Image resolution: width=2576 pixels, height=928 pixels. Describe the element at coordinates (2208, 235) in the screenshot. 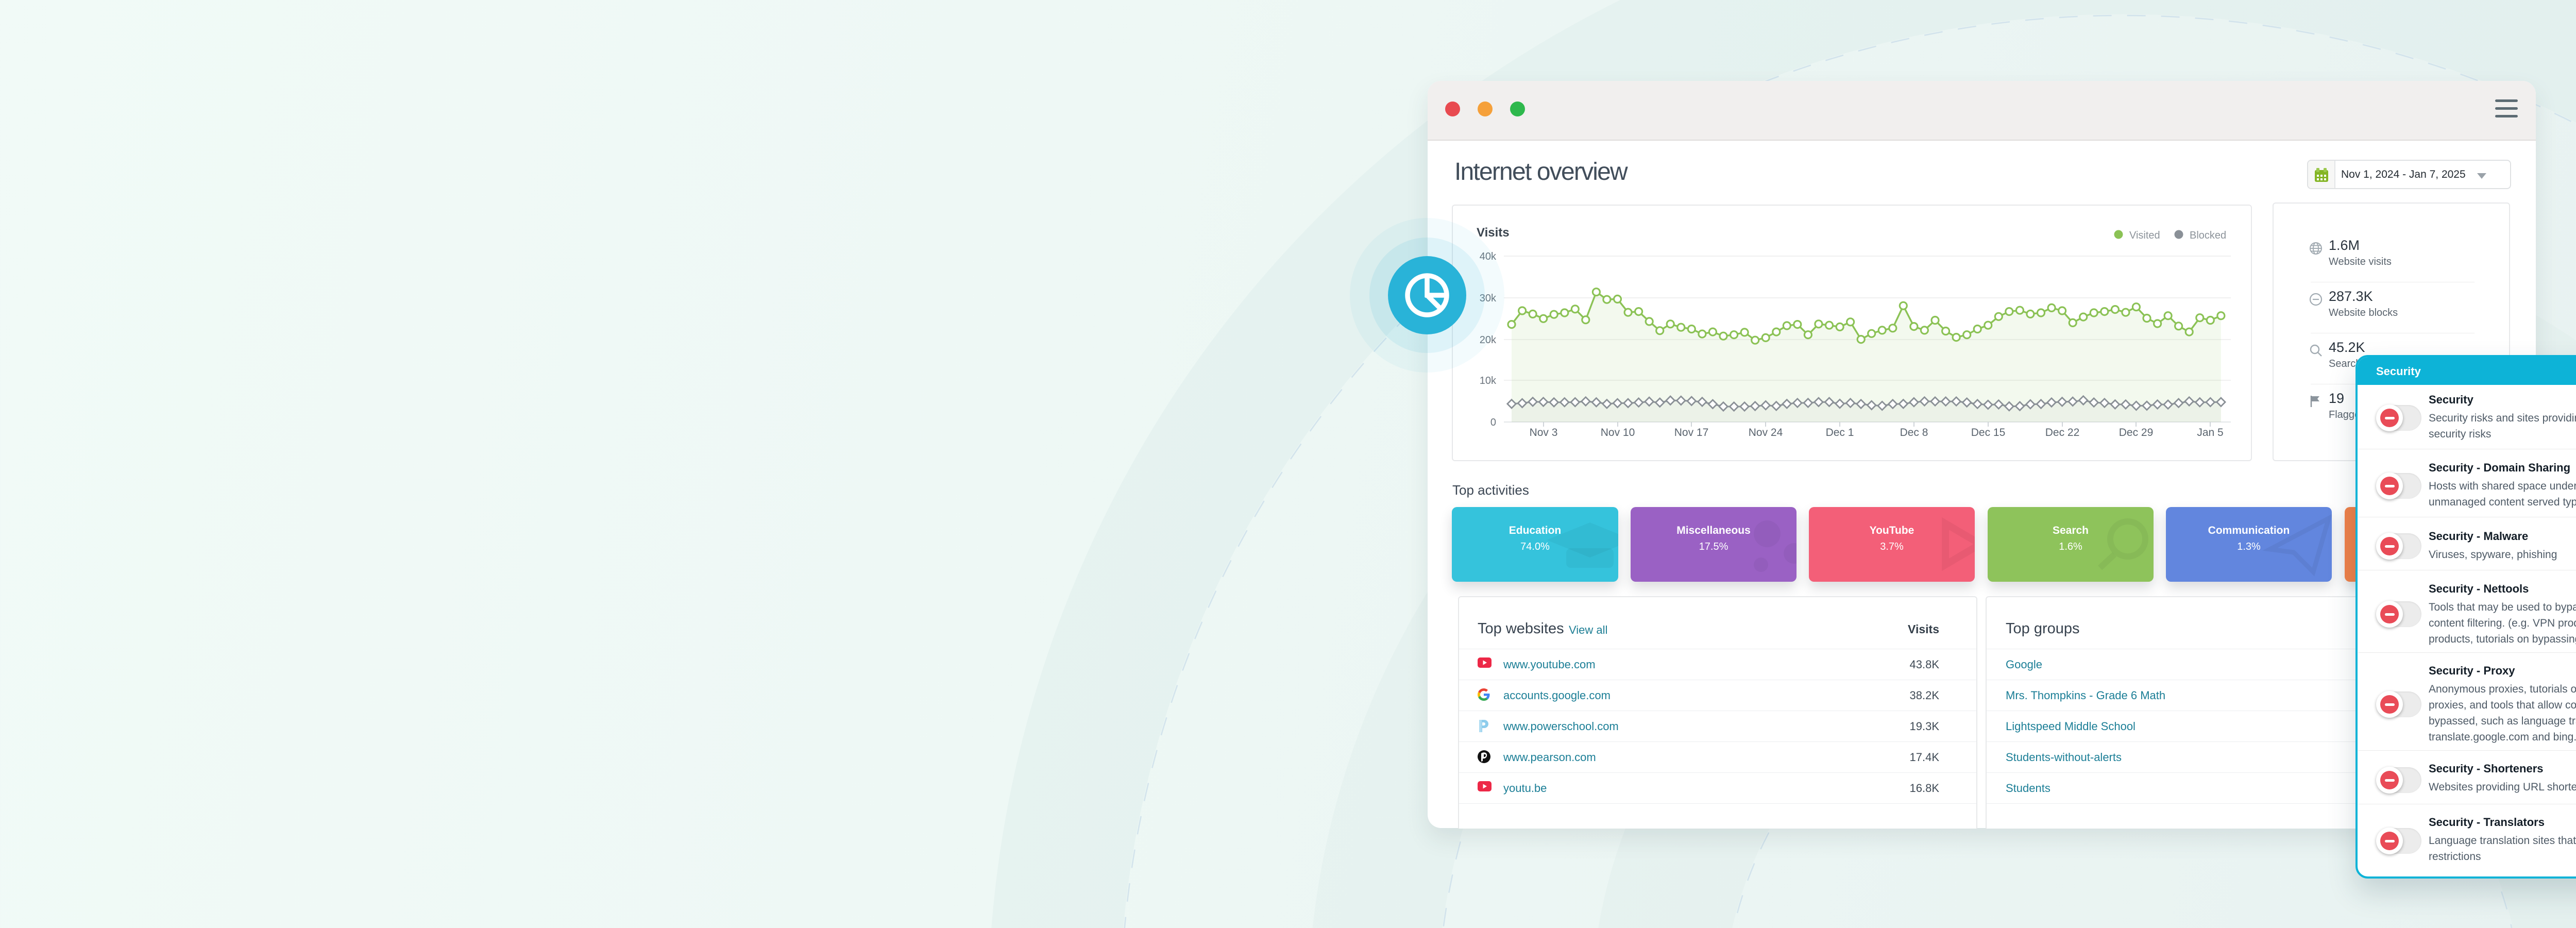

I see `svg-text: Blocked` at that location.